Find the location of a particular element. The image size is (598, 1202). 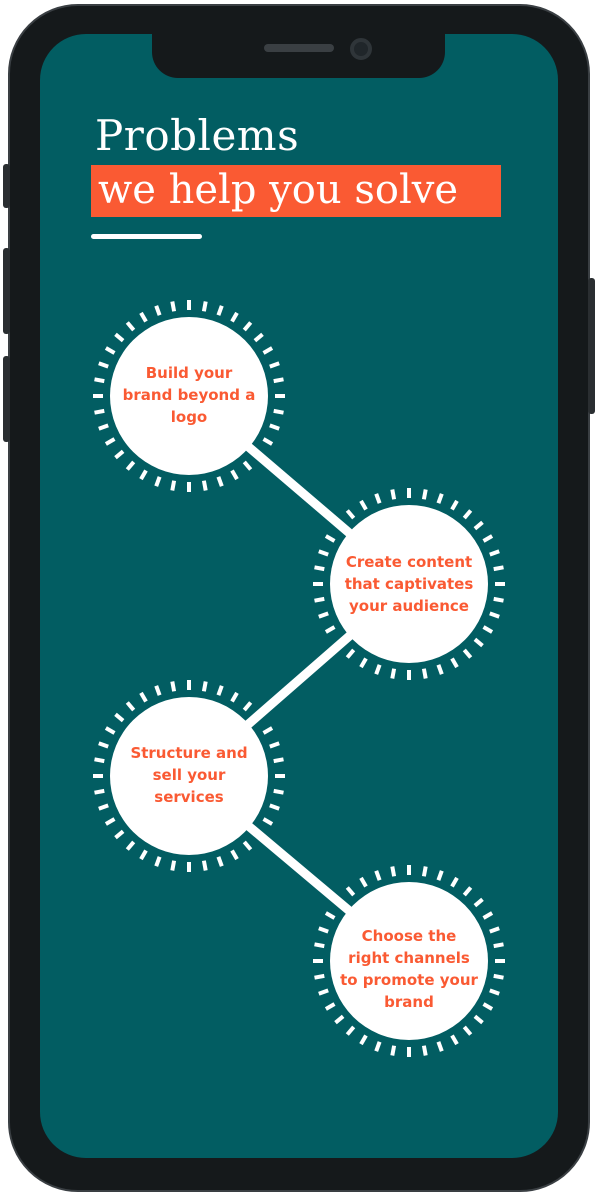

speaker-grille is located at coordinates (299, 48).